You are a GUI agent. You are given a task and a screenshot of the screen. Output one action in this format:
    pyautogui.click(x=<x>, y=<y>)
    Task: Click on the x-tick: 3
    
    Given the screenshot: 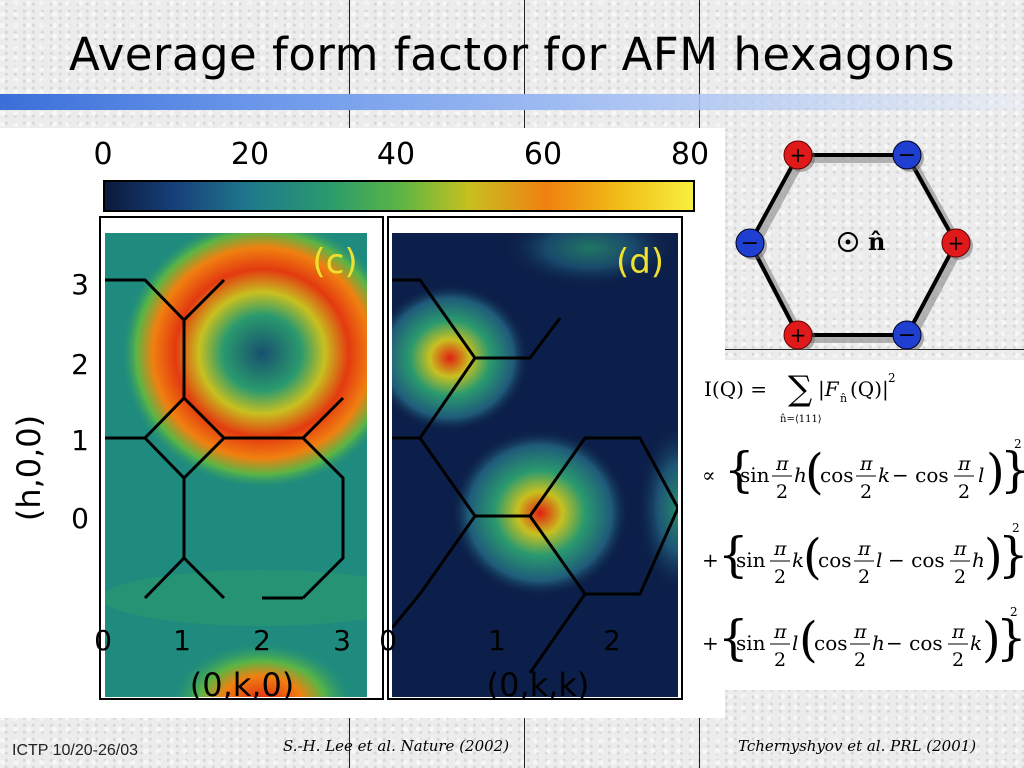 What is the action you would take?
    pyautogui.click(x=342, y=640)
    